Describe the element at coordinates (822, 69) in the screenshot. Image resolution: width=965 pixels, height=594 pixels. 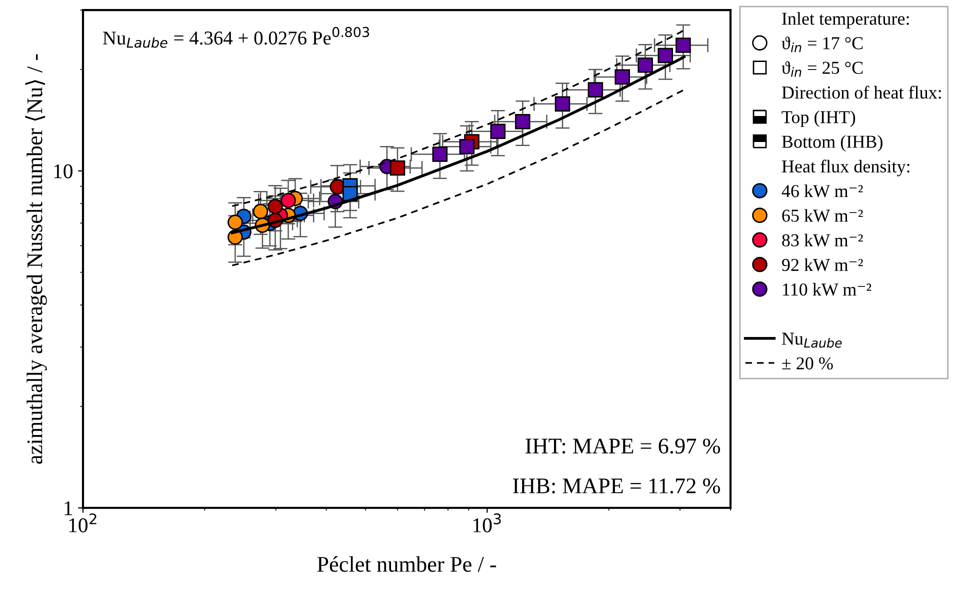
I see `text: ϑ$_{in}$ = 25 °C` at that location.